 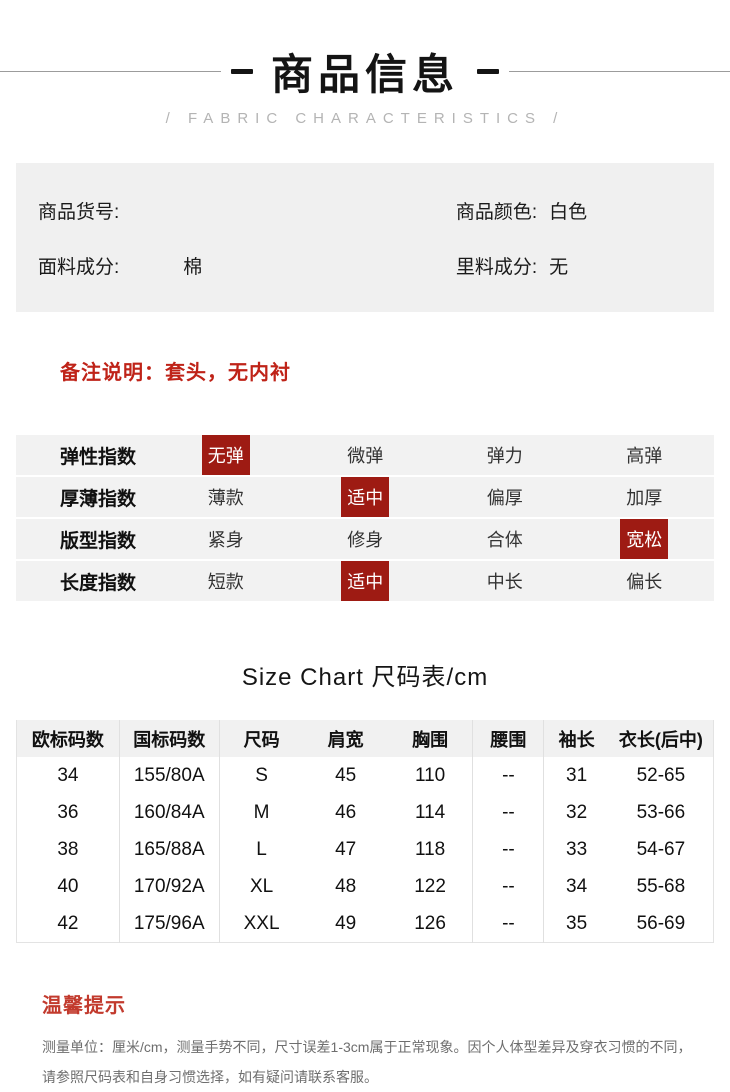 I want to click on size-cell: 46, so click(x=346, y=812).